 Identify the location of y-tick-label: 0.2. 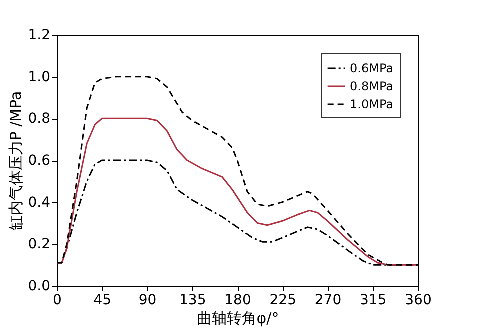
(39, 244).